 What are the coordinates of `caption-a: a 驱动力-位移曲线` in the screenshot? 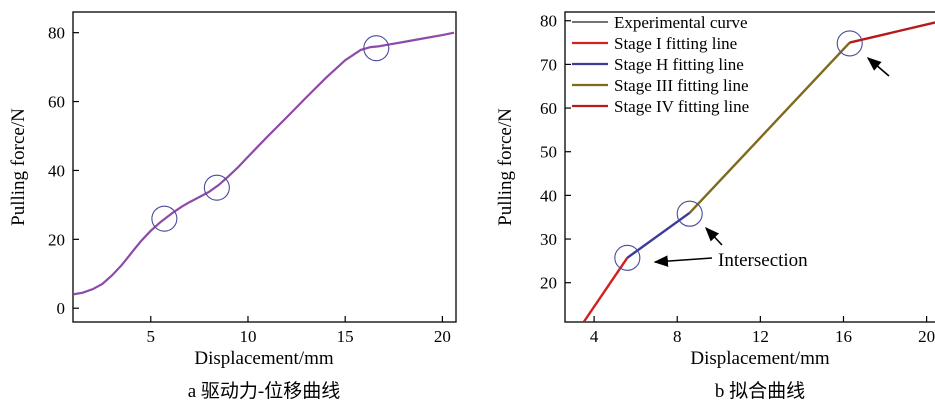 It's located at (264, 391).